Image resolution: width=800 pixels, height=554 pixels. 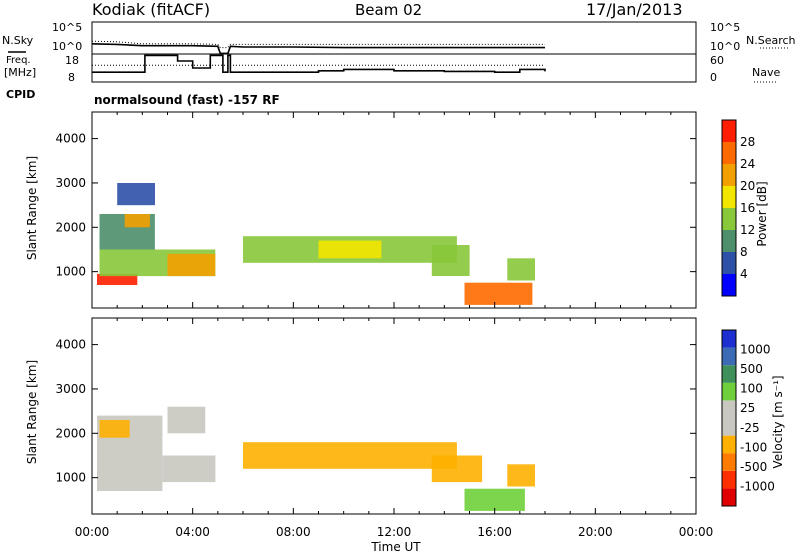 I want to click on nsky-lines, so click(x=318, y=47).